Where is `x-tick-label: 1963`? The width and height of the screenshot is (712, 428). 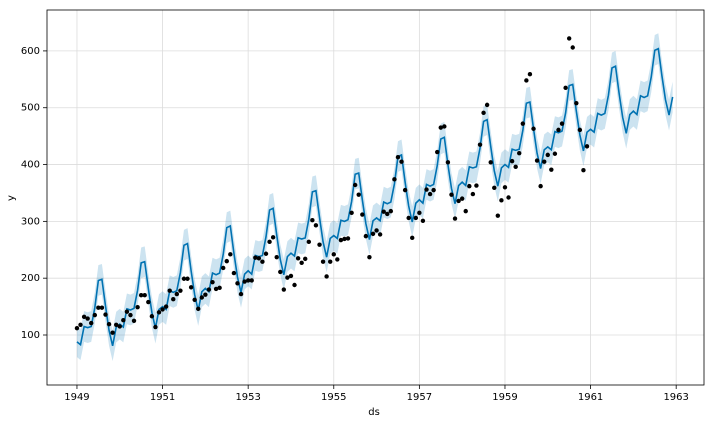 x-tick-label: 1963 is located at coordinates (675, 397).